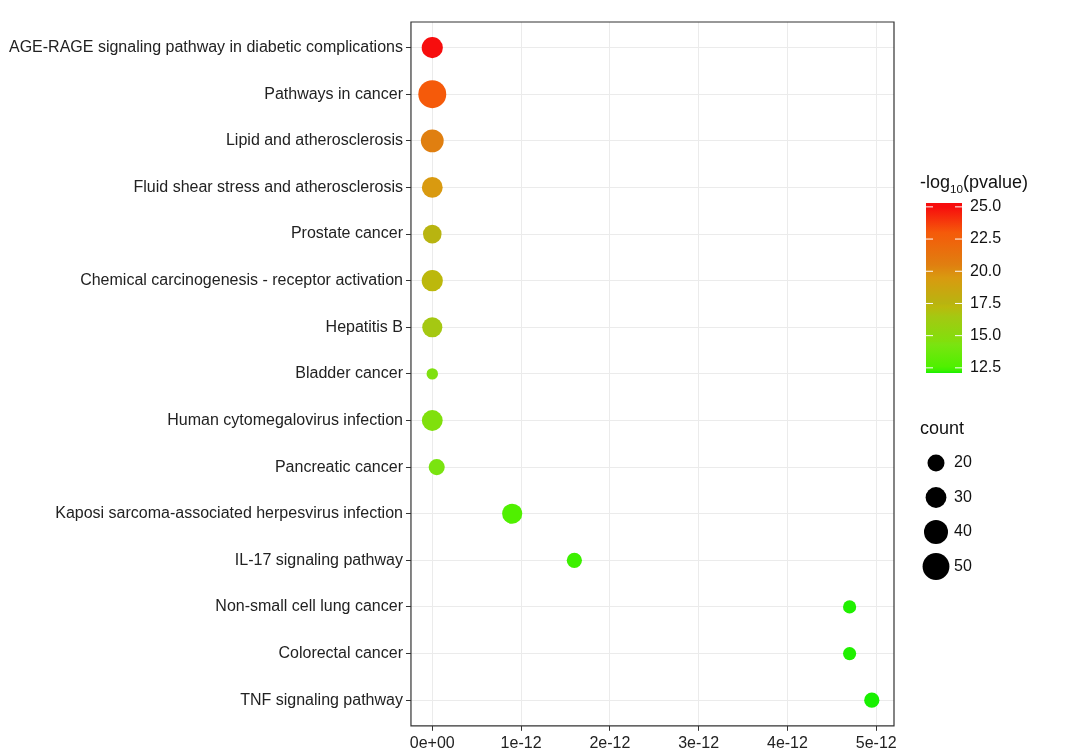  Describe the element at coordinates (318, 559) in the screenshot. I see `y-tick-label: IL-17 signaling pathway` at that location.